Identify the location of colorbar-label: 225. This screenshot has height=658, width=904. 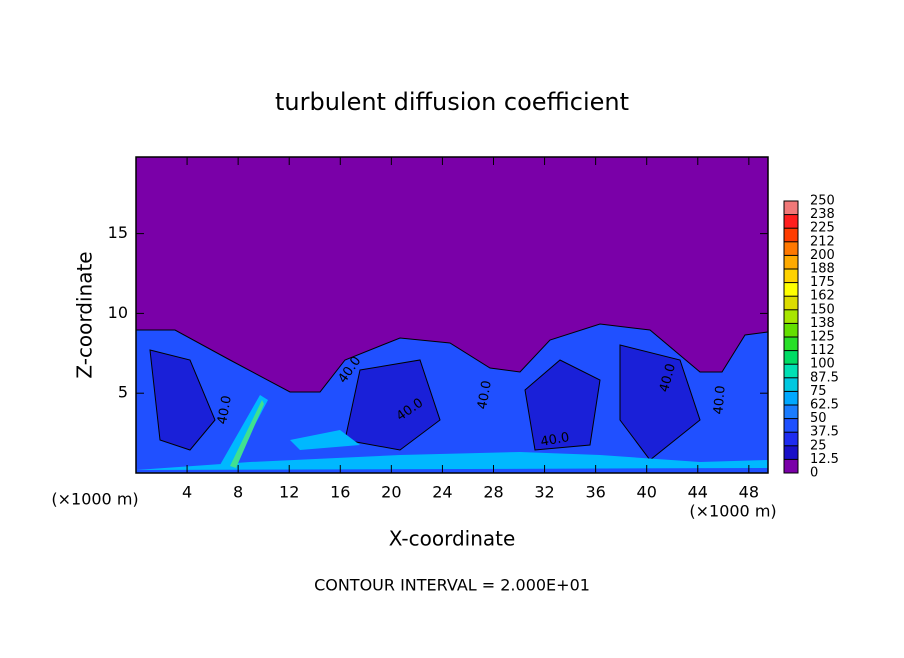
(822, 228).